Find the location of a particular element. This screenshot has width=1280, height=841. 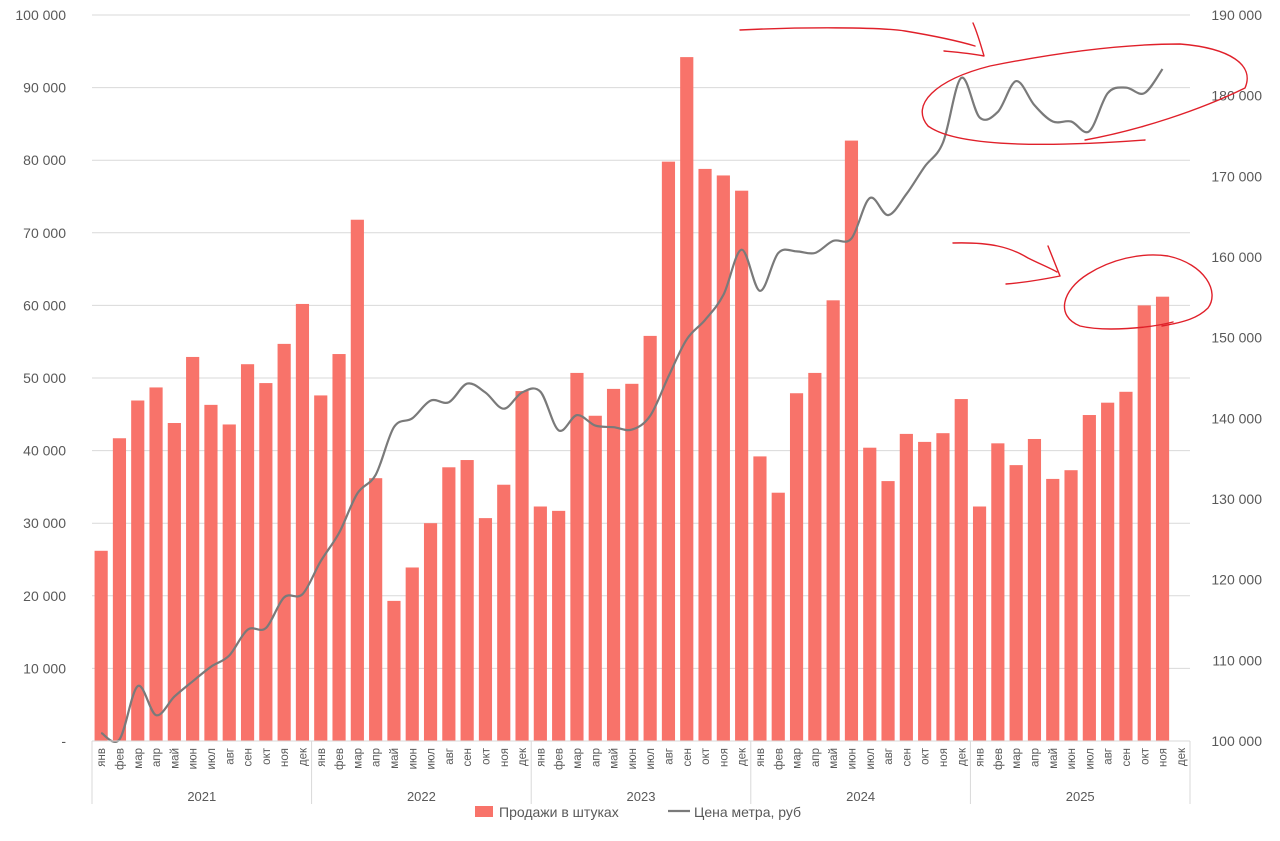

hand-drawn-annotations is located at coordinates (993, 176).